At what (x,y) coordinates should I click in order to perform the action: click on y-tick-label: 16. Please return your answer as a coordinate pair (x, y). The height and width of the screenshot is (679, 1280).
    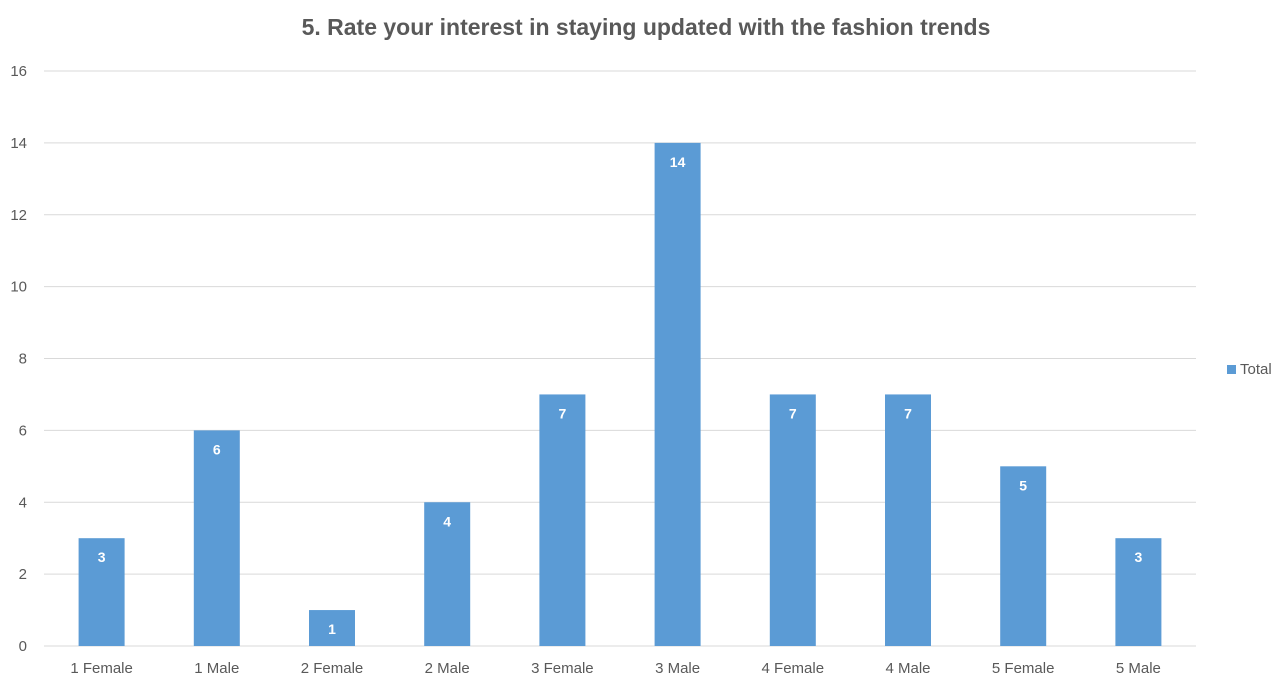
    Looking at the image, I should click on (18, 71).